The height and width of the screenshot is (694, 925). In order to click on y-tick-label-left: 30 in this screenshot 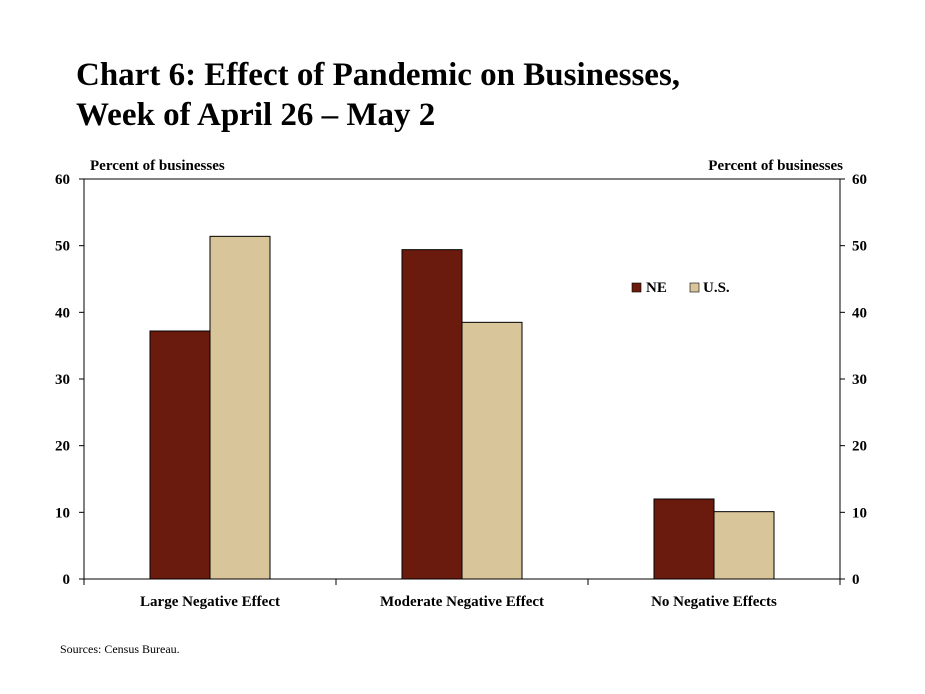, I will do `click(62, 380)`.